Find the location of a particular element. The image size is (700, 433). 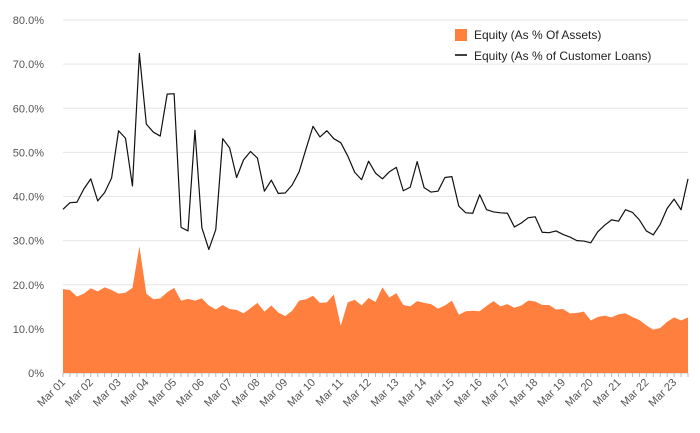

x-tick-label: Mar 04 is located at coordinates (135, 393).